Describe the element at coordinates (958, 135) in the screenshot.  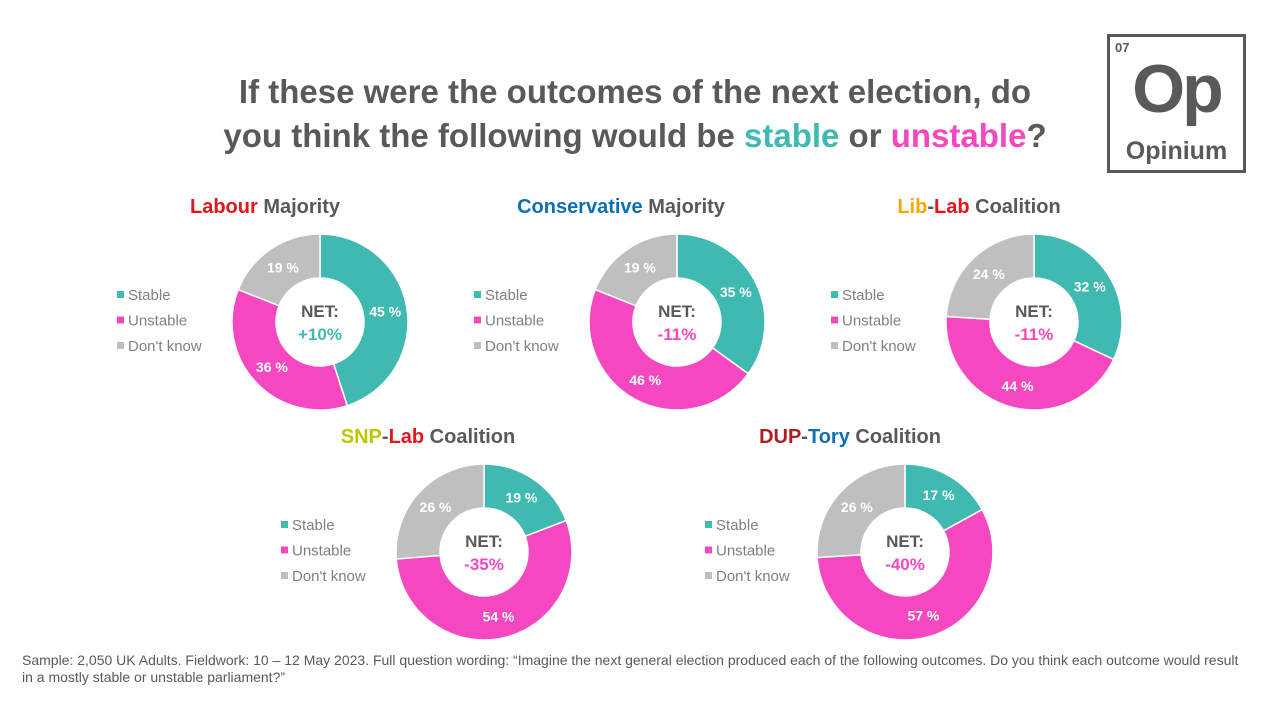
I see `title-unstable-word: unstable` at that location.